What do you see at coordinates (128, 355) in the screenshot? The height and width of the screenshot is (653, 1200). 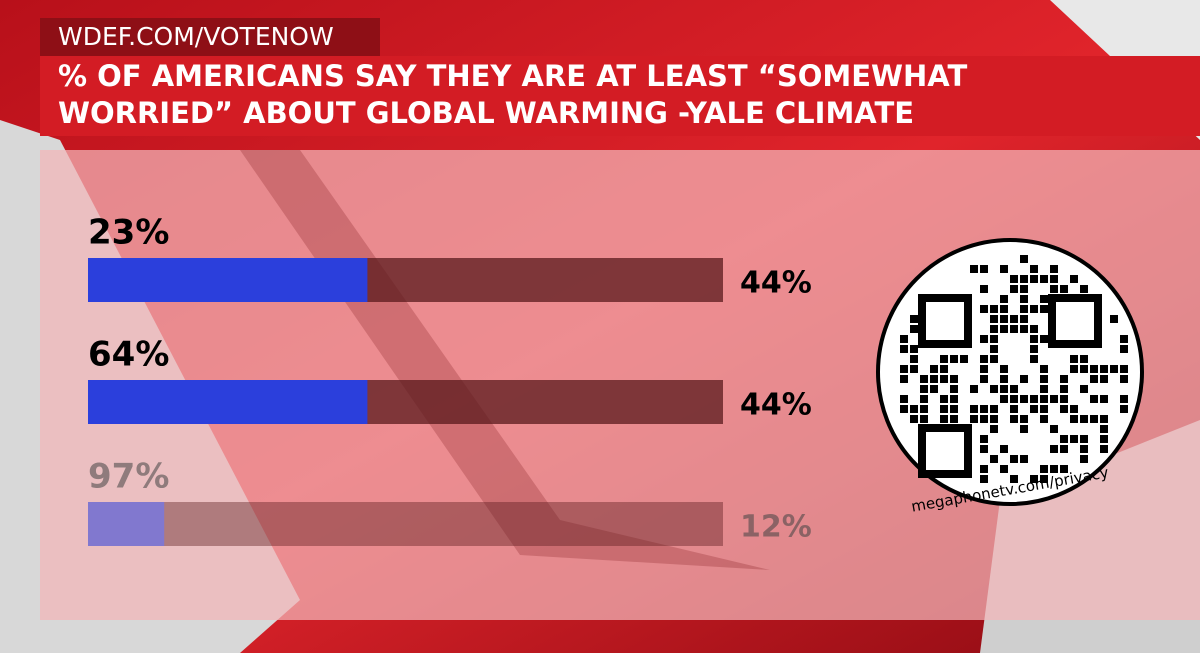 I see `option-label: 64%` at bounding box center [128, 355].